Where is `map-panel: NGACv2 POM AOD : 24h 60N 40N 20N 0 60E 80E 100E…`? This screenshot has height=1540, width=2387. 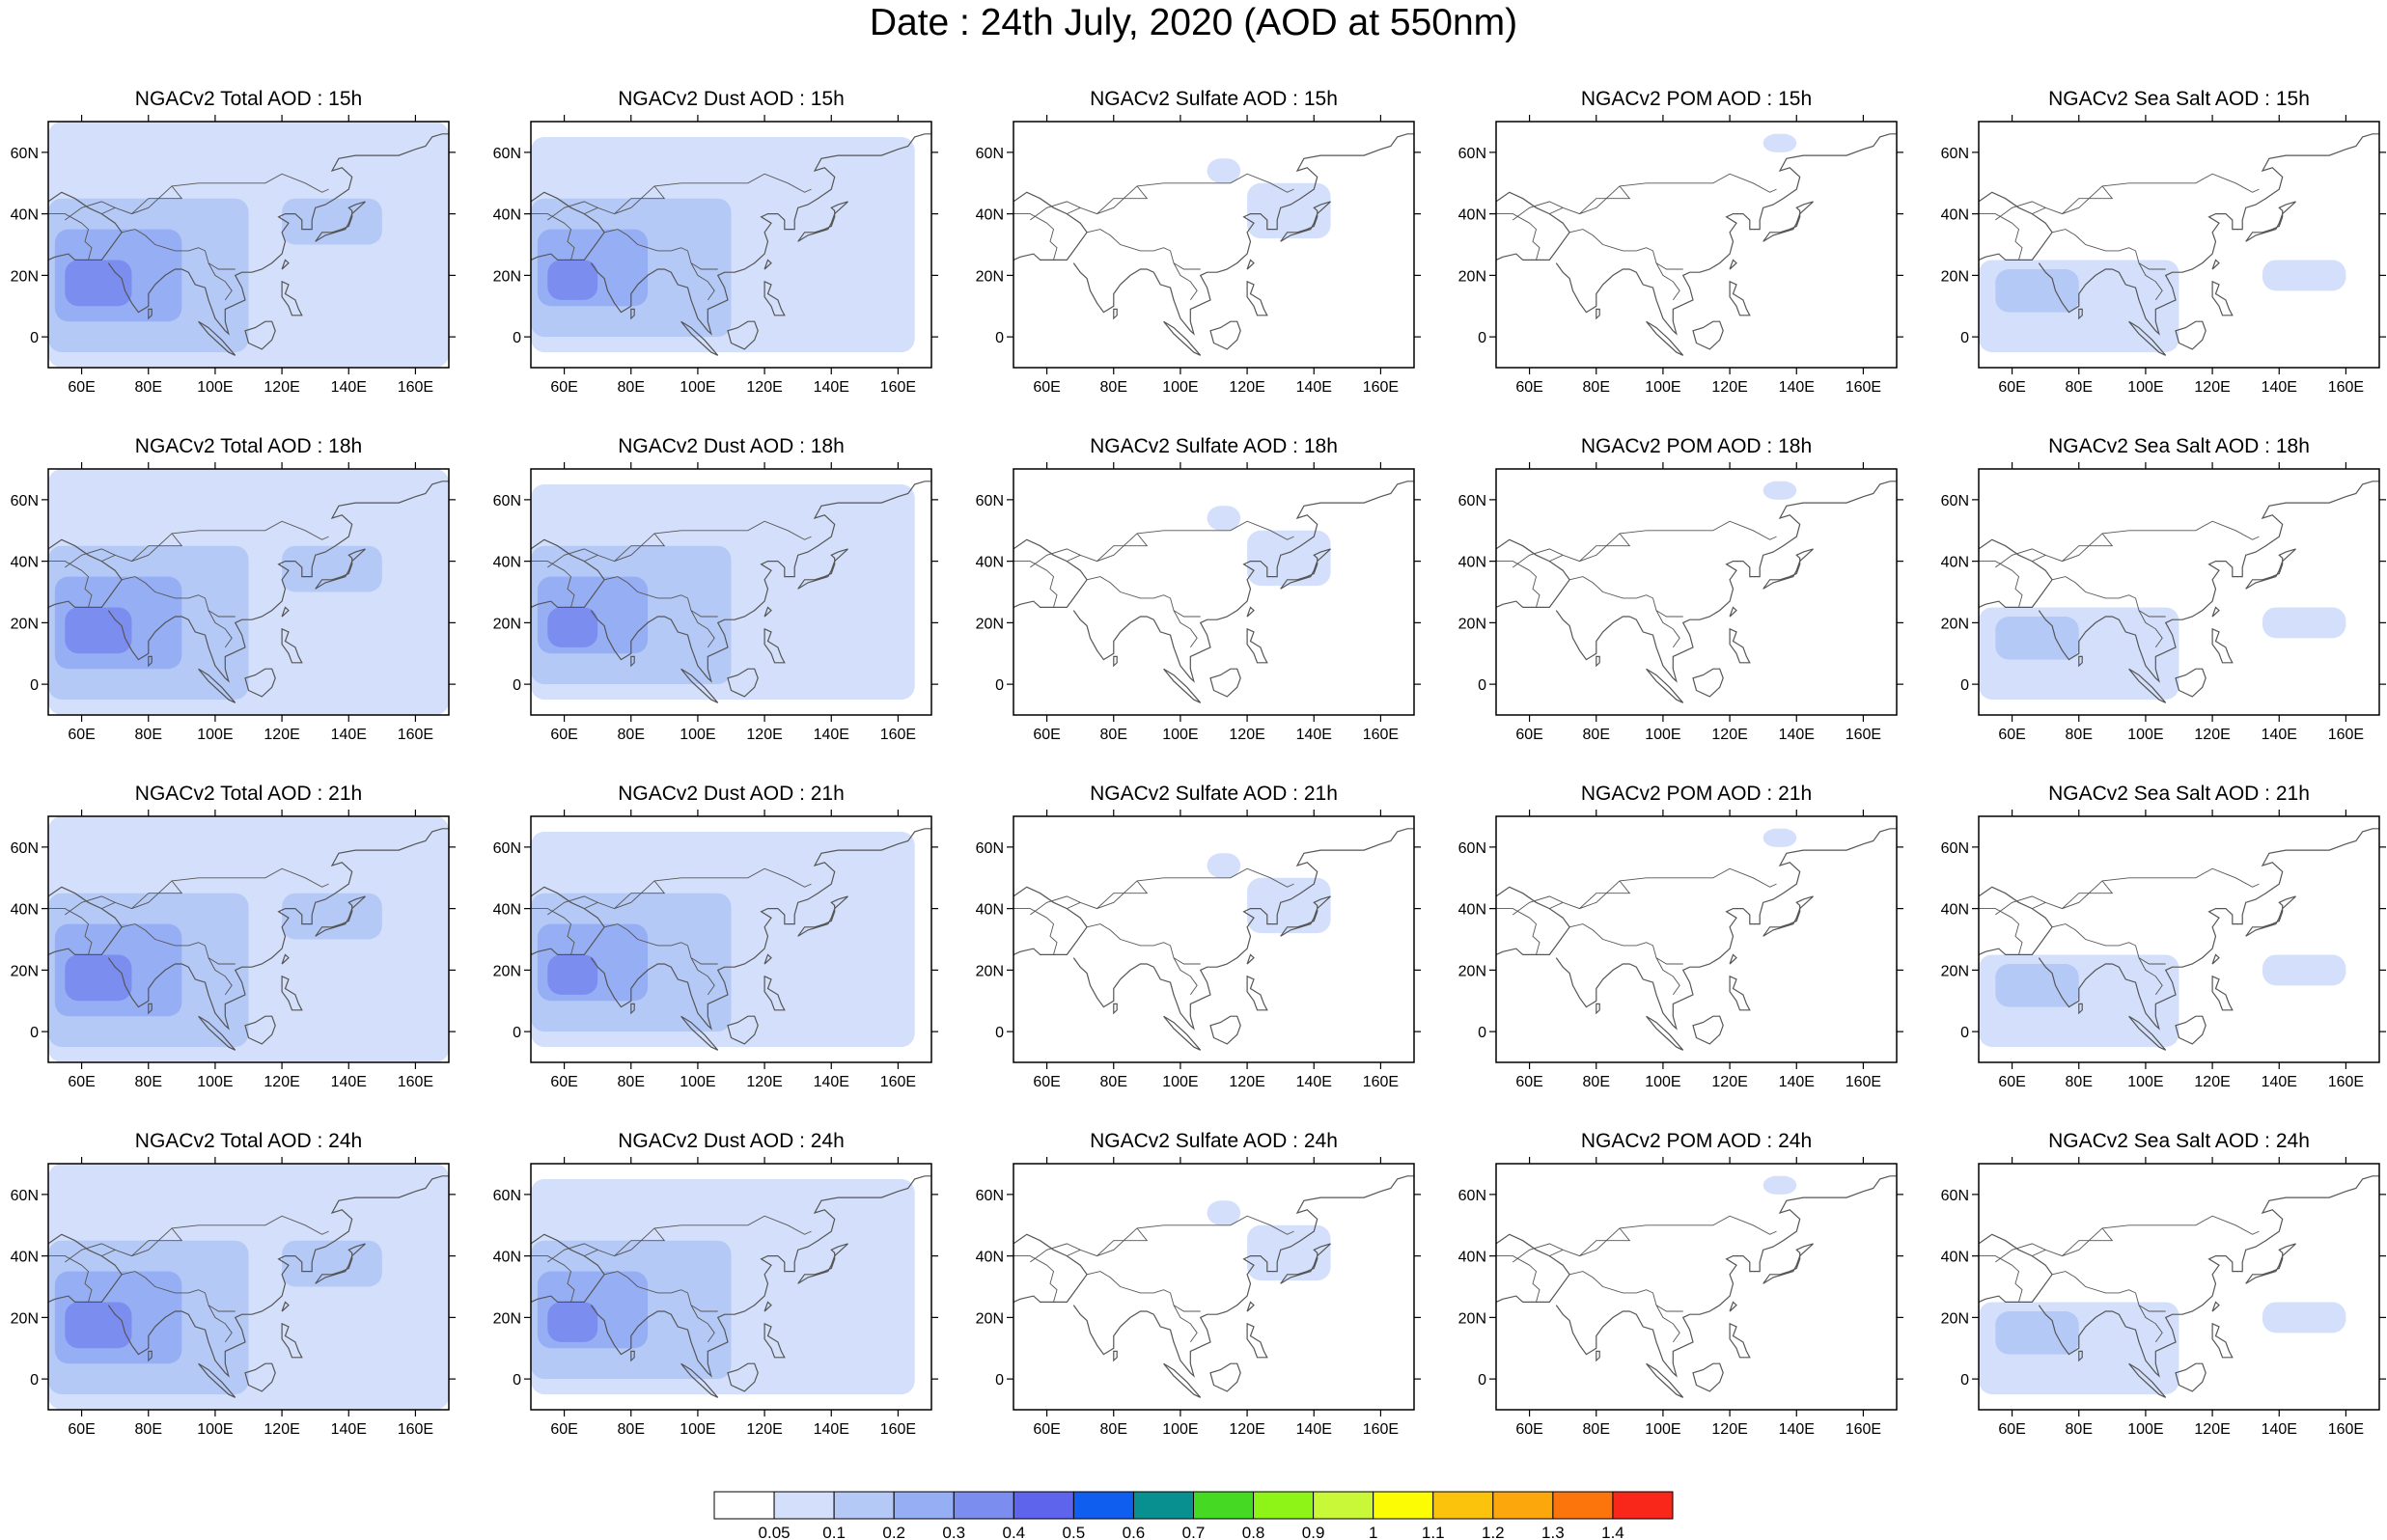 map-panel: NGACv2 POM AOD : 24h 60N 40N 20N 0 60E 80E 100E… is located at coordinates (1689, 1283).